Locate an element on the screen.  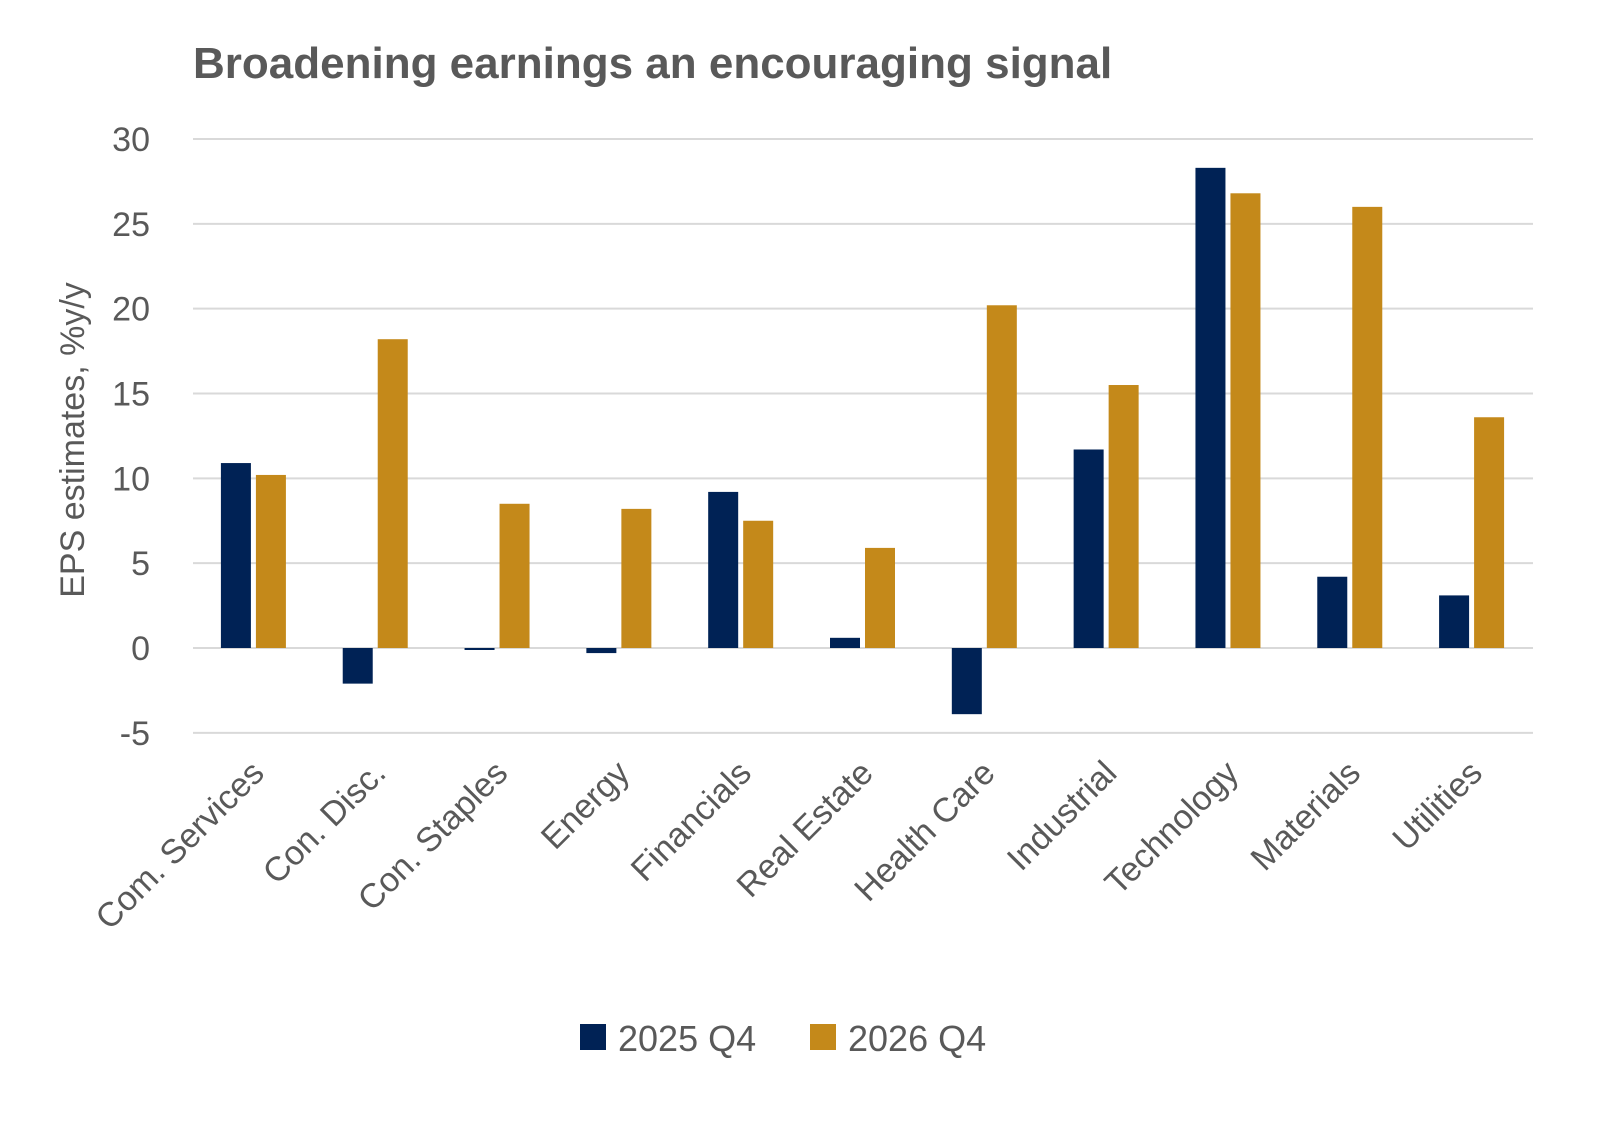
bar-2026-q4-energy is located at coordinates (636, 578).